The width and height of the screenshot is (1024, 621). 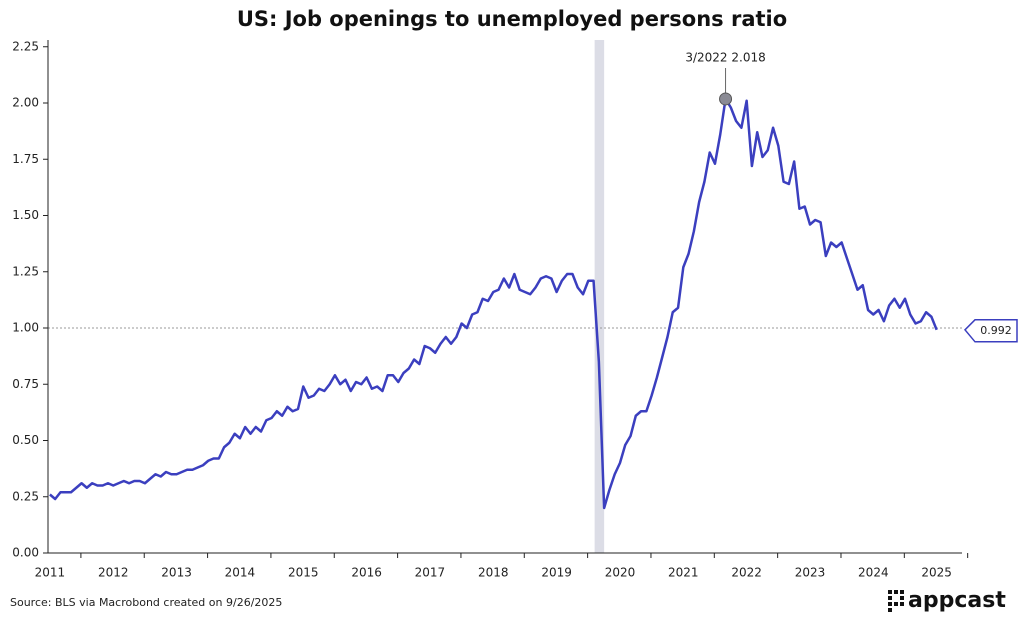 What do you see at coordinates (176, 573) in the screenshot?
I see `x-tick-label: 2013` at bounding box center [176, 573].